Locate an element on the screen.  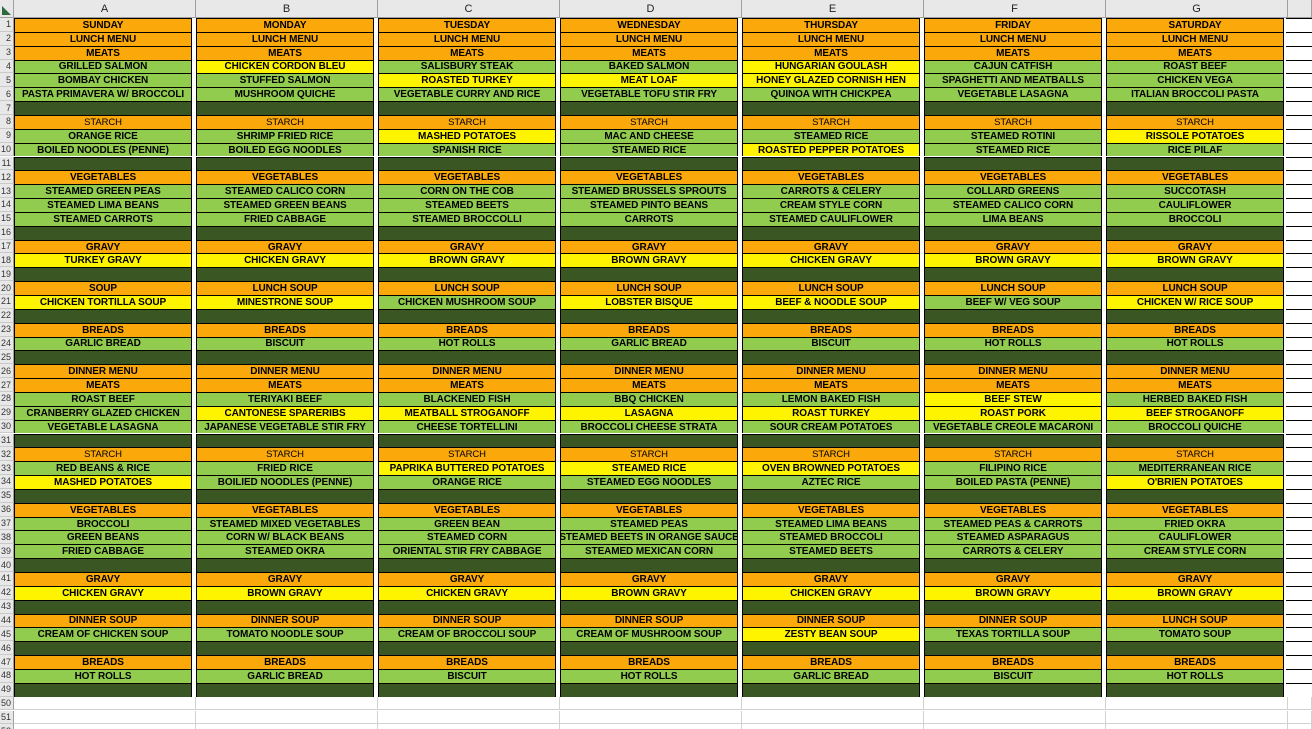
cell-E28: LEMON BAKED FISH is located at coordinates (831, 398).